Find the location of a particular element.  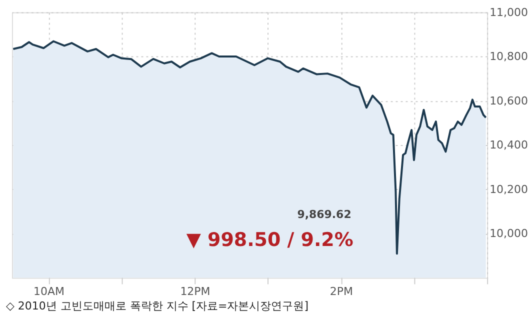

y-tick-label: 10,800 is located at coordinates (509, 57).